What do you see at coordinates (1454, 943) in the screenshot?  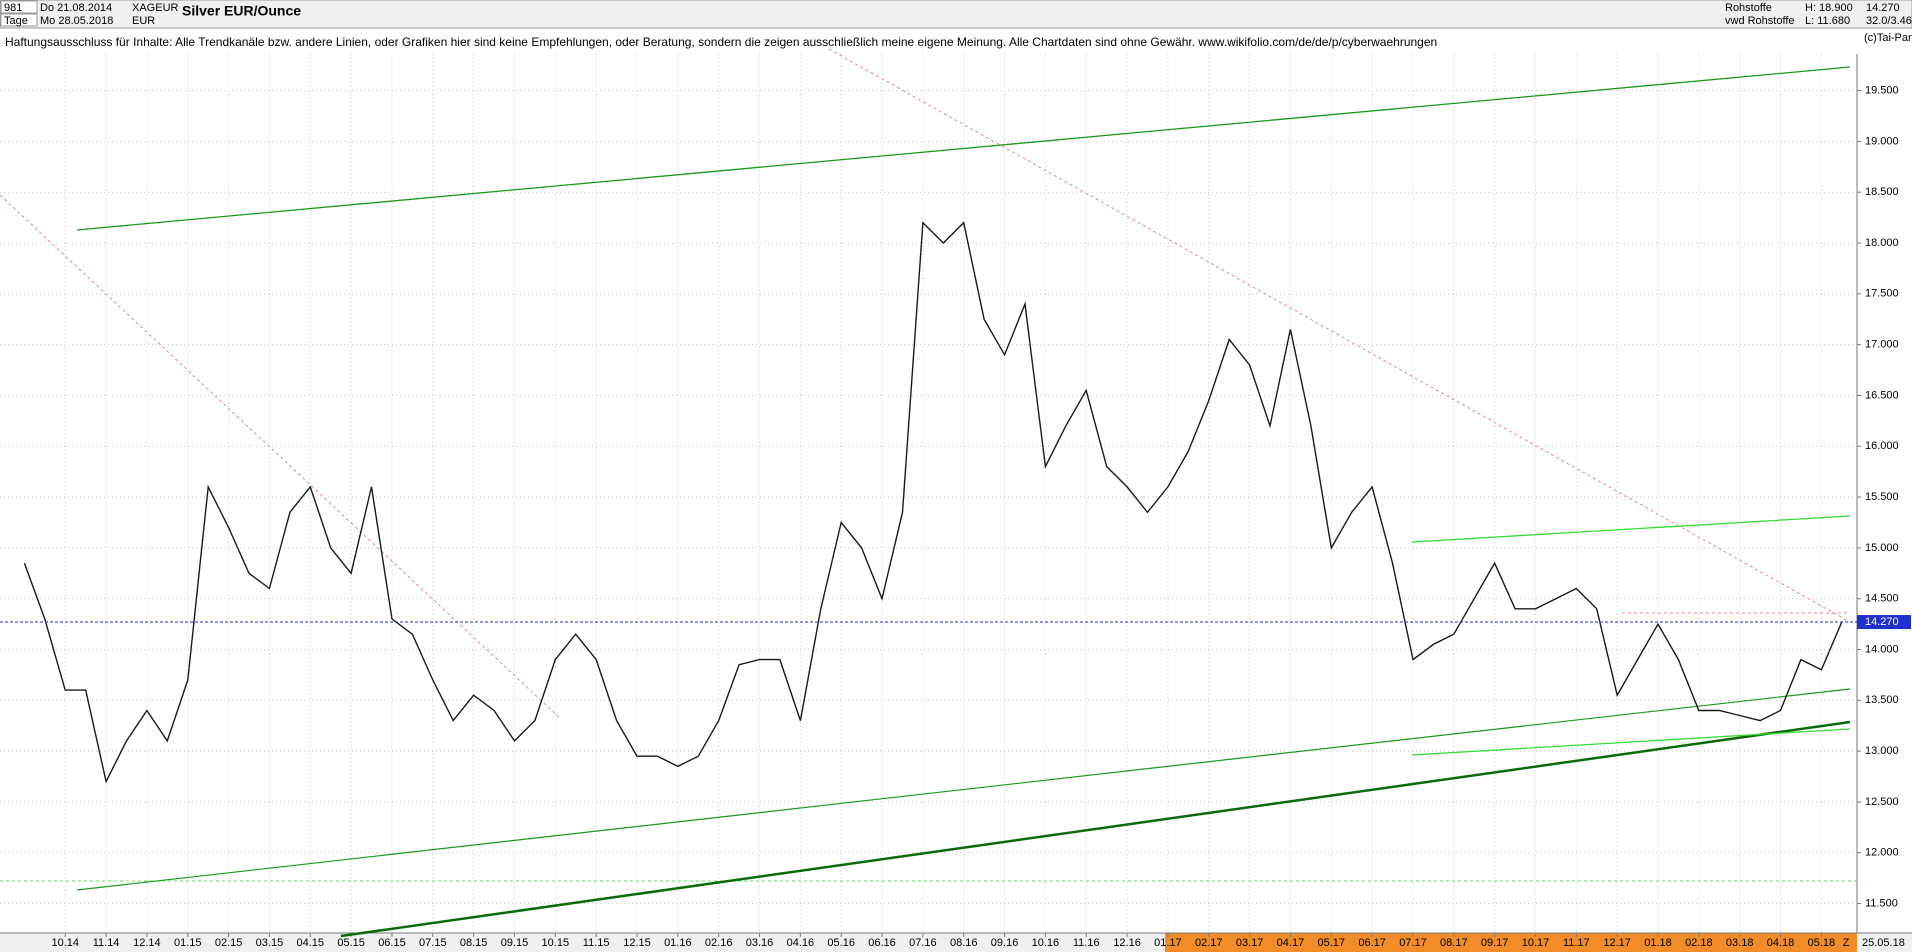 I see `x-tick-label: 08.17` at bounding box center [1454, 943].